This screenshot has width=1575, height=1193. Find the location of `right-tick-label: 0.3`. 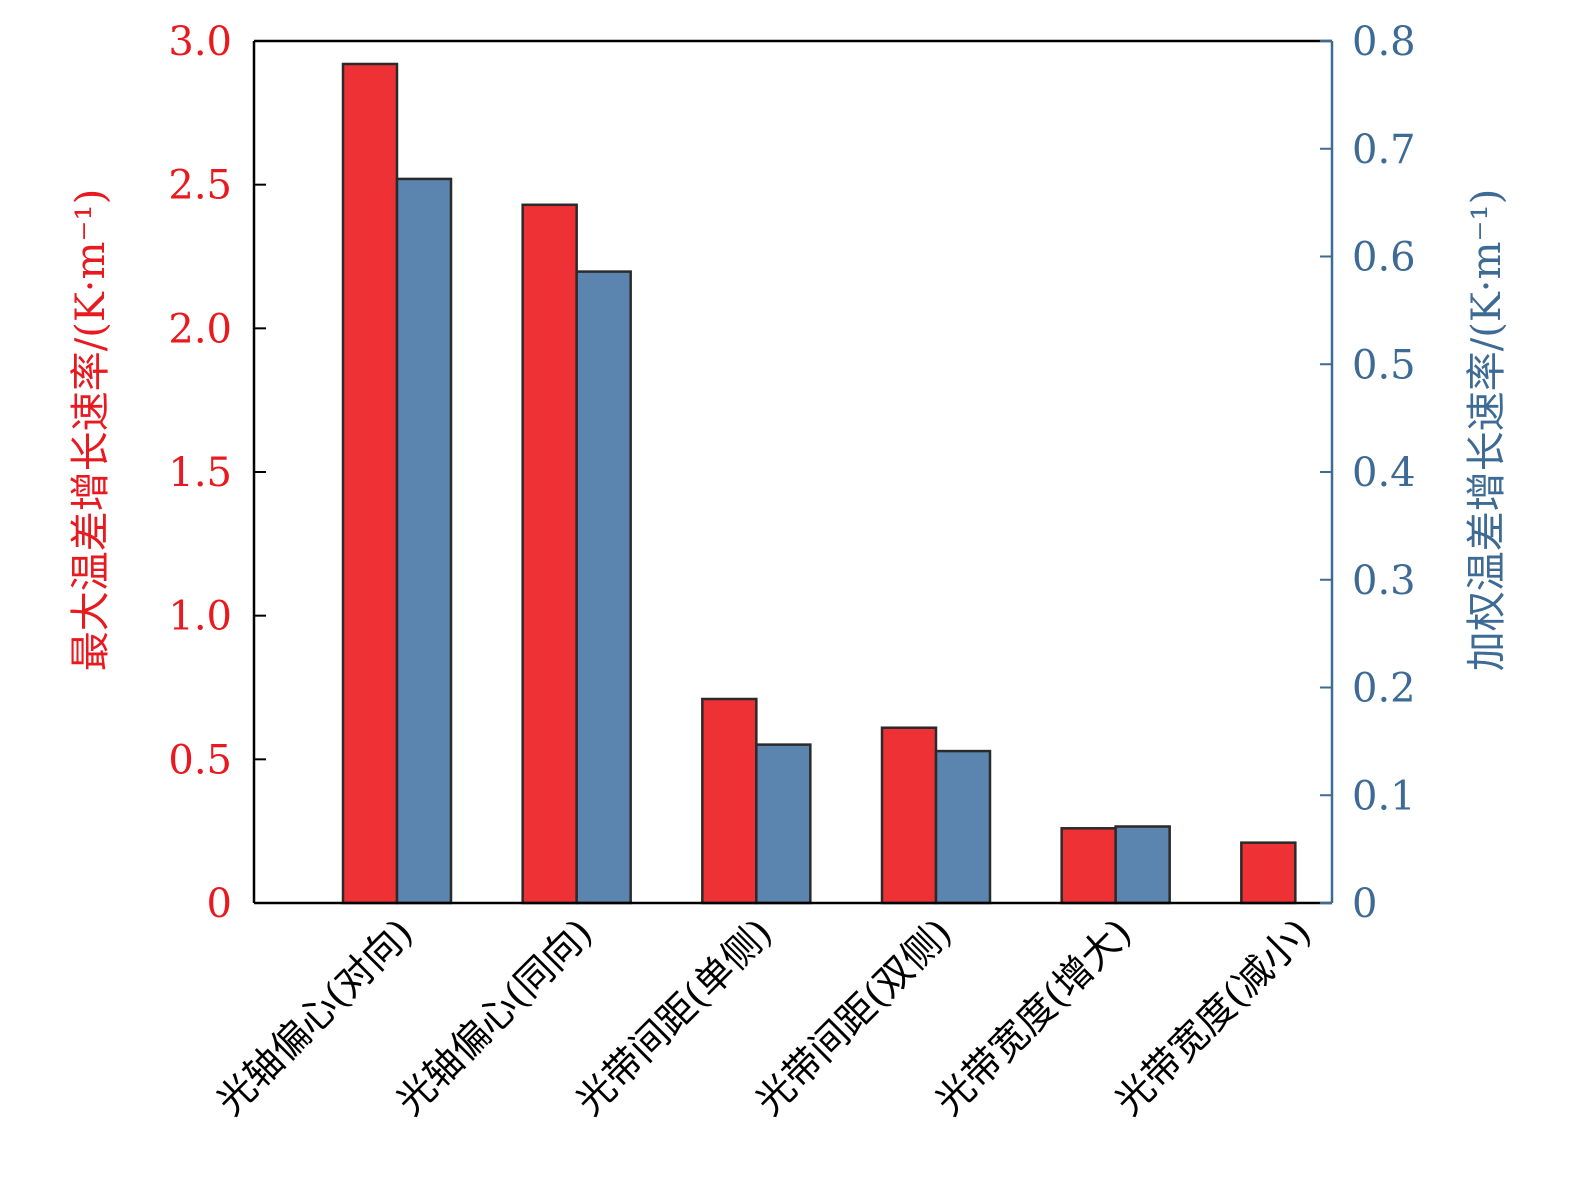

right-tick-label: 0.3 is located at coordinates (1384, 581).